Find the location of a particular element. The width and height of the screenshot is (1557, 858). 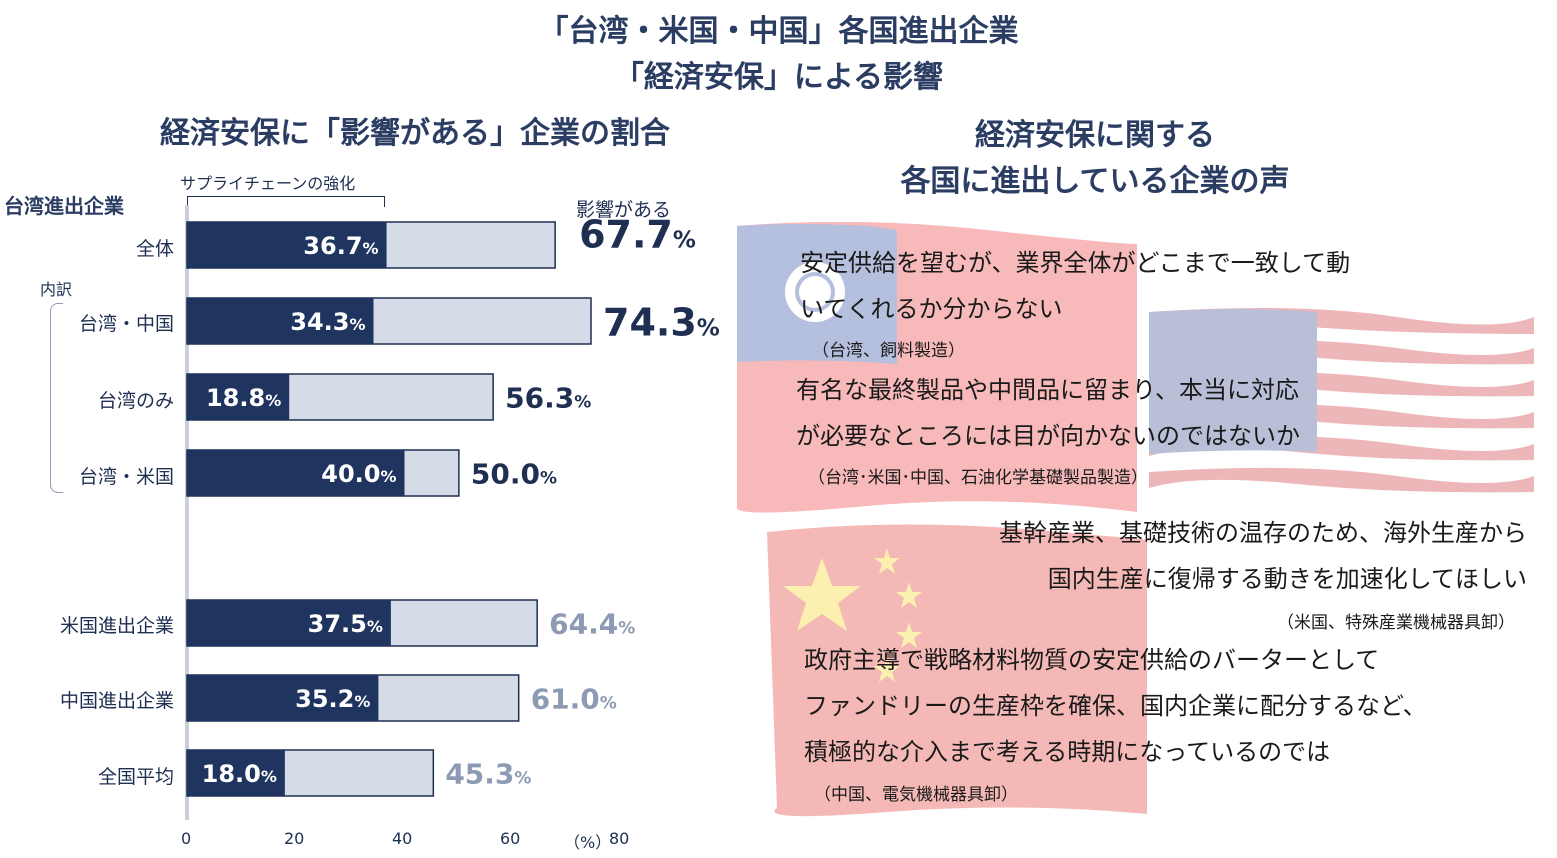

right-subtitle-line2: 各国に進出している企業の声 is located at coordinates (1095, 181).